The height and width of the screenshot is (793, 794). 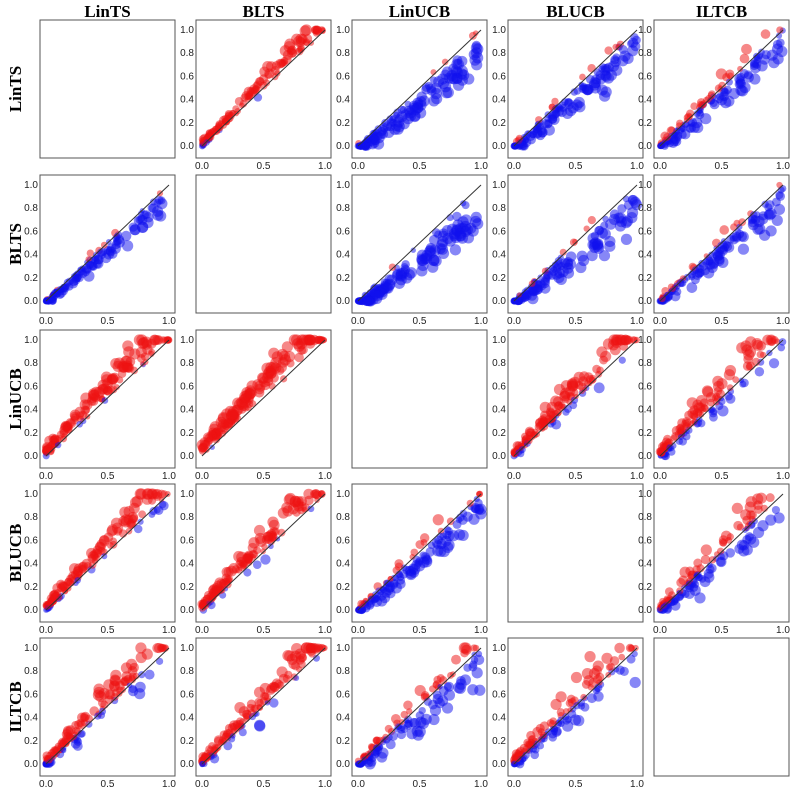 What do you see at coordinates (499, 146) in the screenshot?
I see `y-tick-label: 0.0` at bounding box center [499, 146].